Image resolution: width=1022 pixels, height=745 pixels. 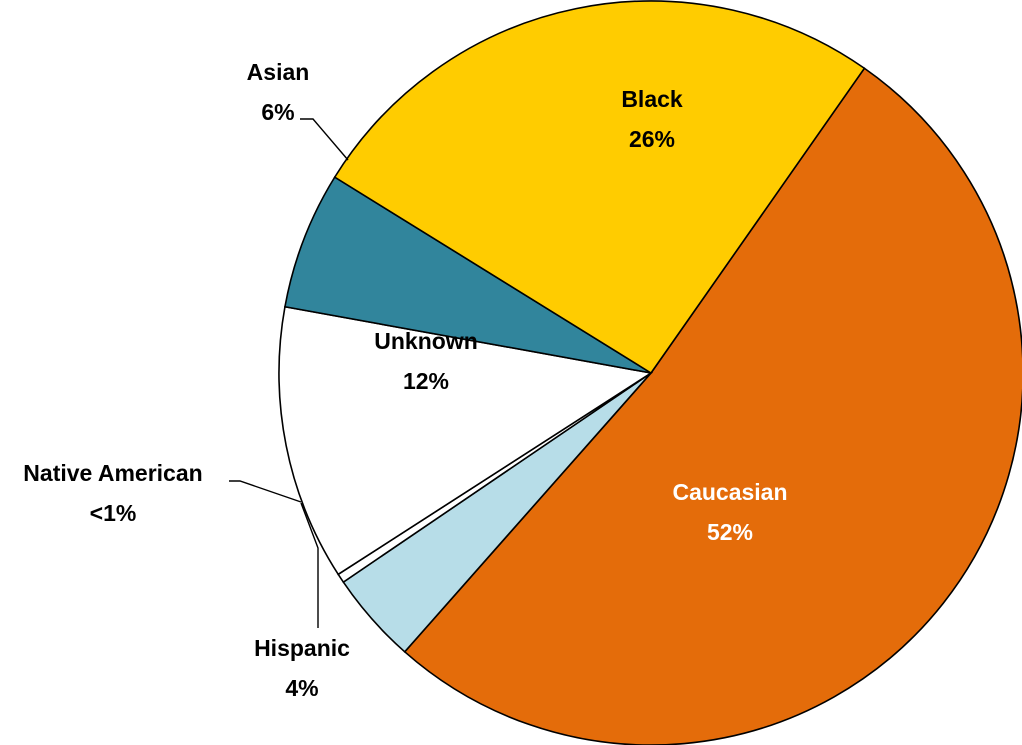 What do you see at coordinates (426, 341) in the screenshot?
I see `slice-name-unknown: Unknown` at bounding box center [426, 341].